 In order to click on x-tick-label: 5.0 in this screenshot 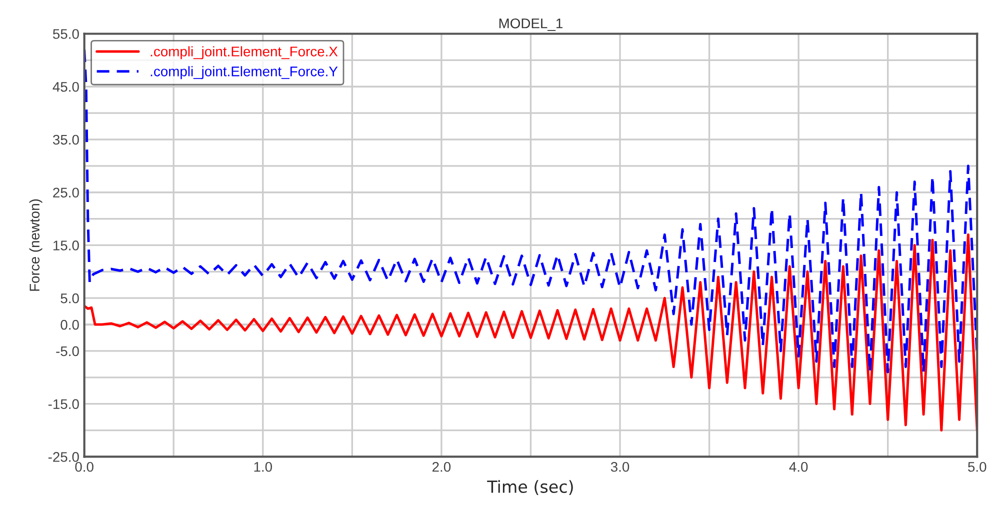, I will do `click(977, 467)`.